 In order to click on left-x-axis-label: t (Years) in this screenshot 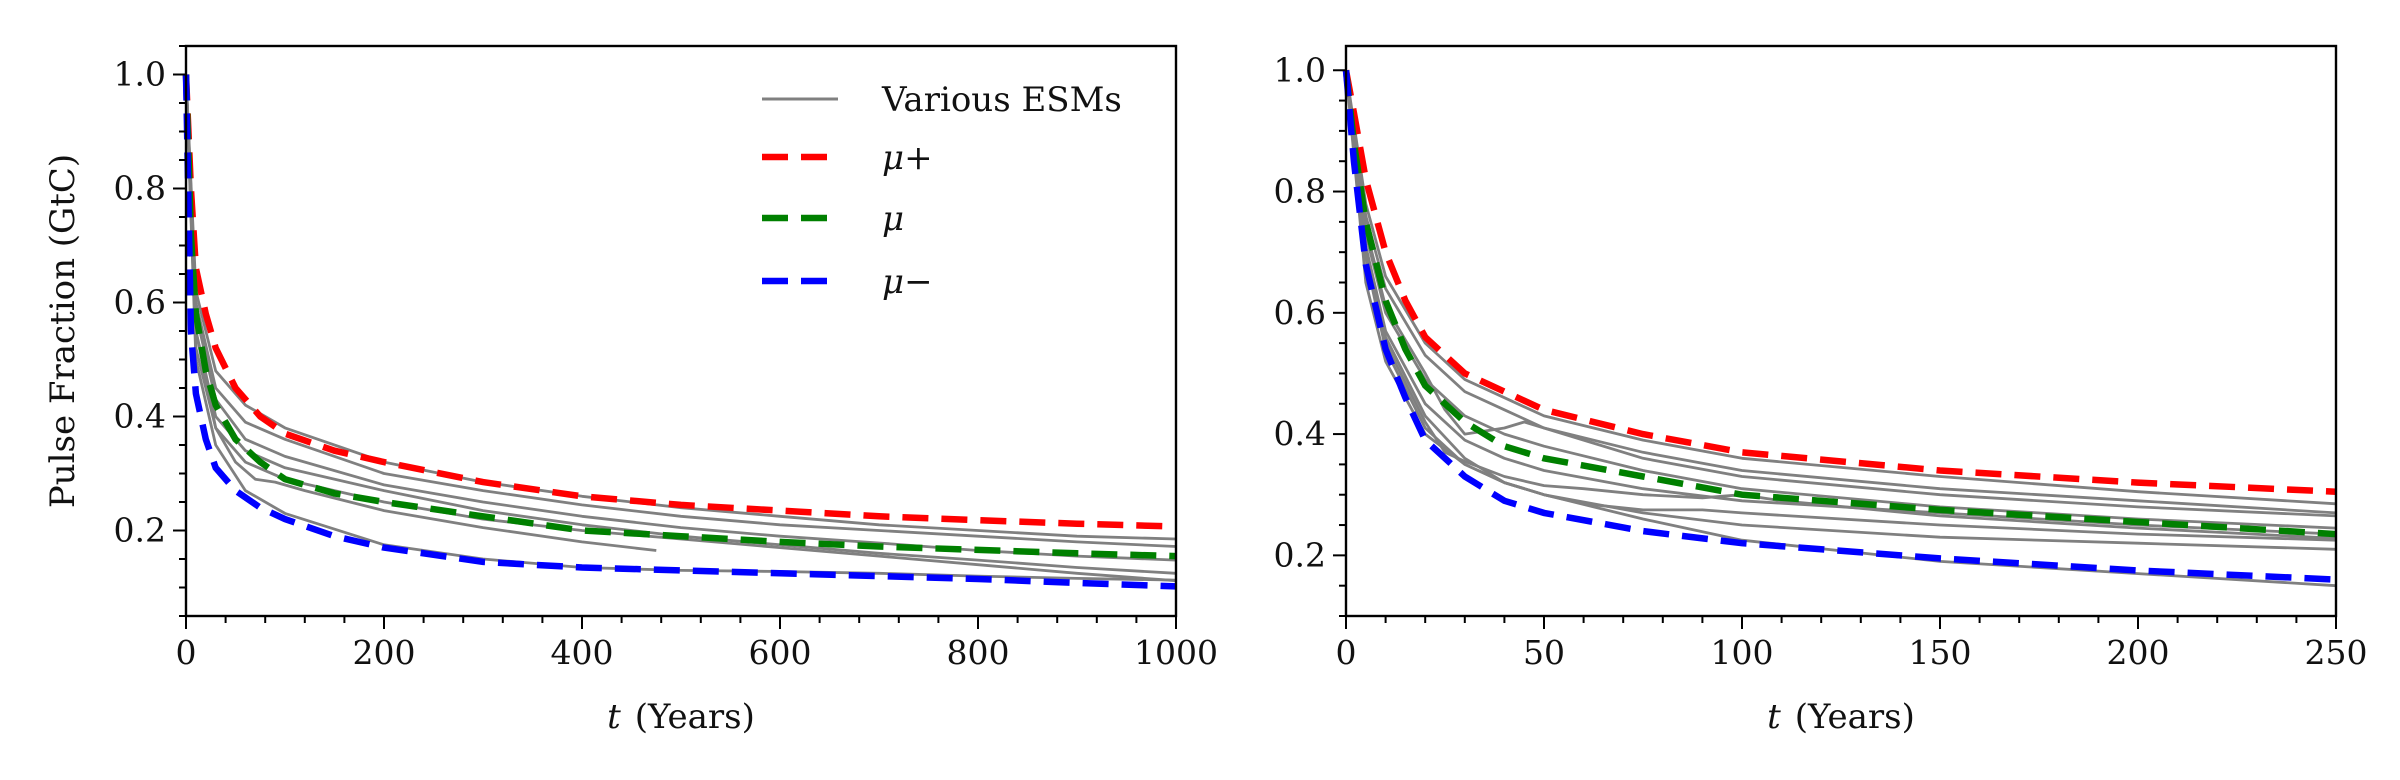, I will do `click(681, 717)`.